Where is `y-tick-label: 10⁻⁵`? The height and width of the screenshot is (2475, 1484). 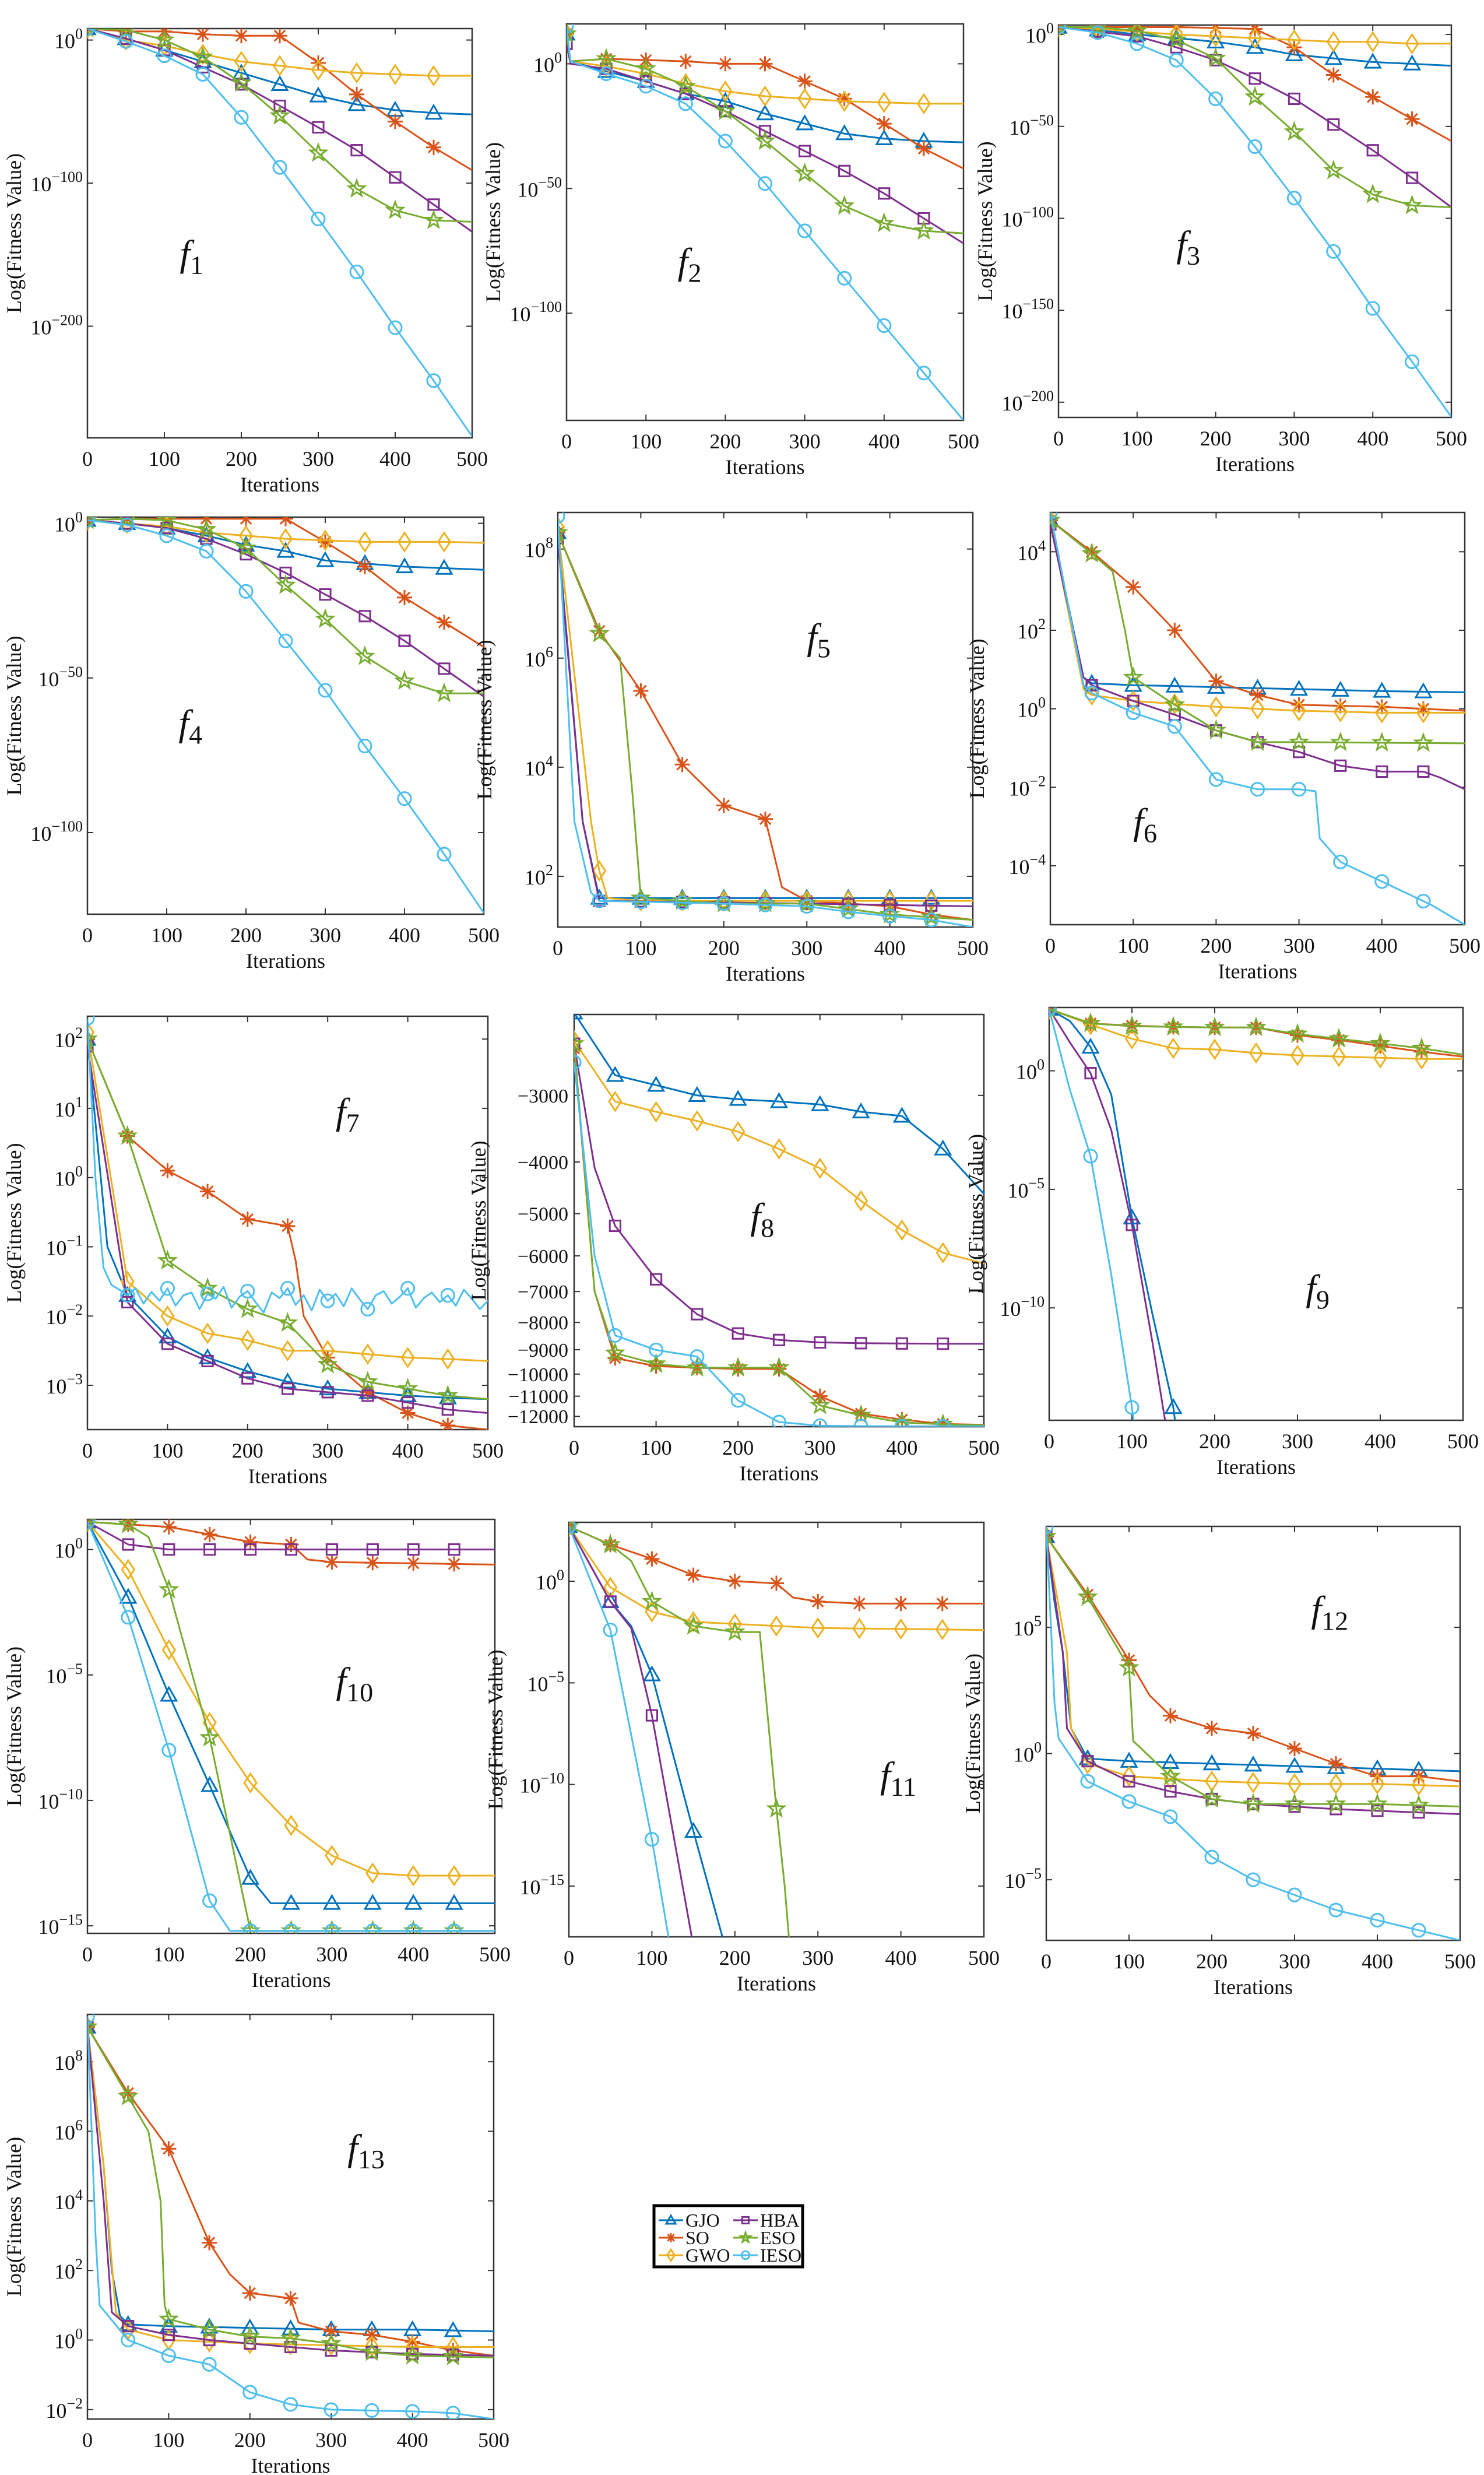
y-tick-label: 10⁻⁵ is located at coordinates (545, 1681).